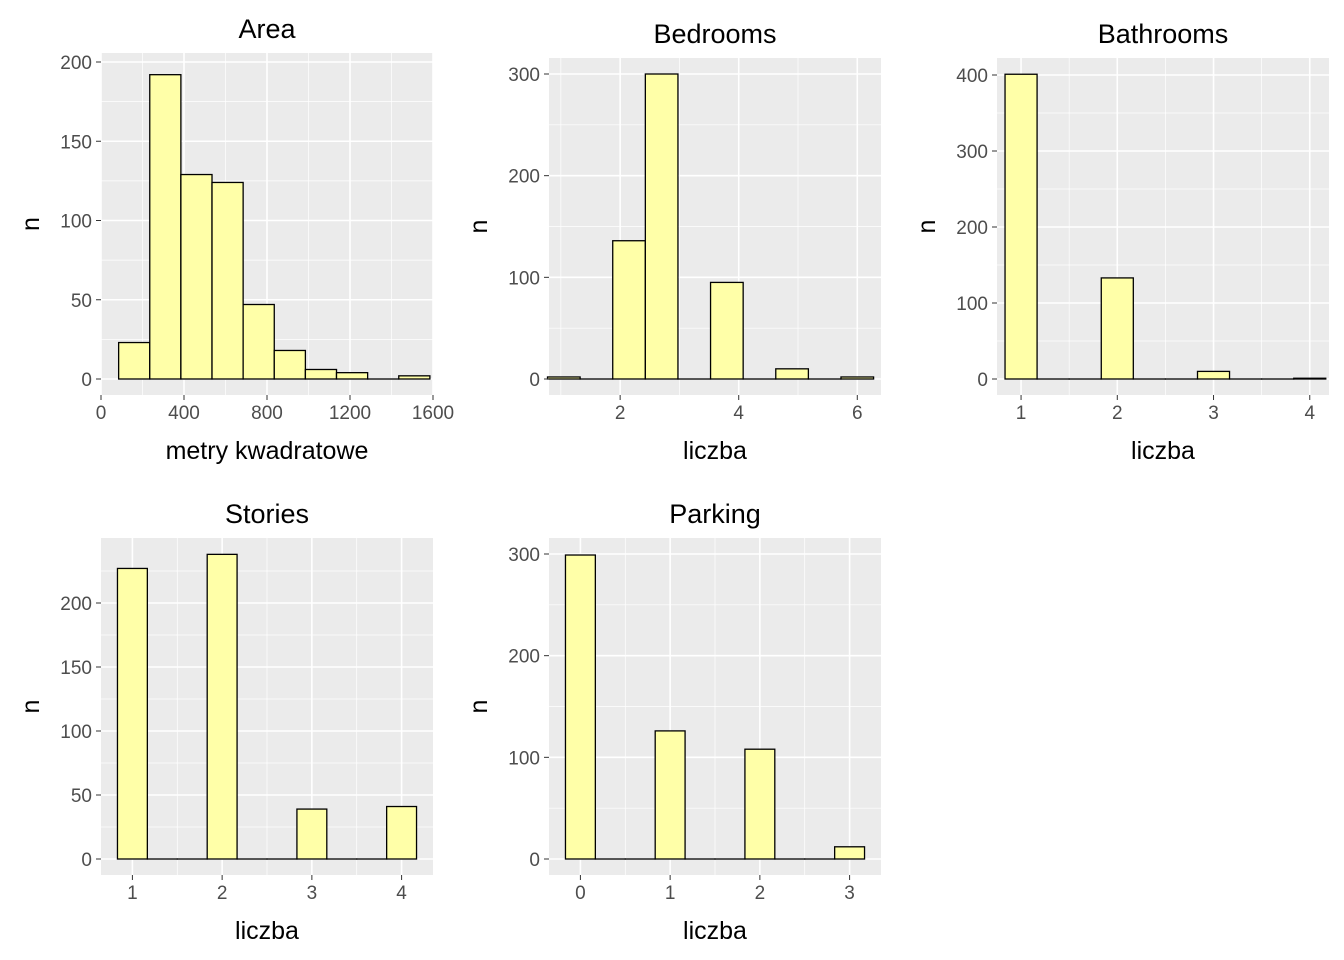 This screenshot has width=1344, height=960. What do you see at coordinates (350, 413) in the screenshot?
I see `x-tick-label: 1200` at bounding box center [350, 413].